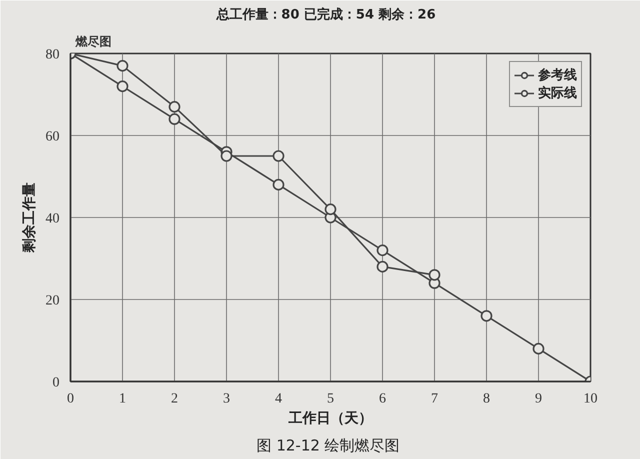 The image size is (640, 459). Describe the element at coordinates (557, 75) in the screenshot. I see `legend-label: 参考线` at that location.